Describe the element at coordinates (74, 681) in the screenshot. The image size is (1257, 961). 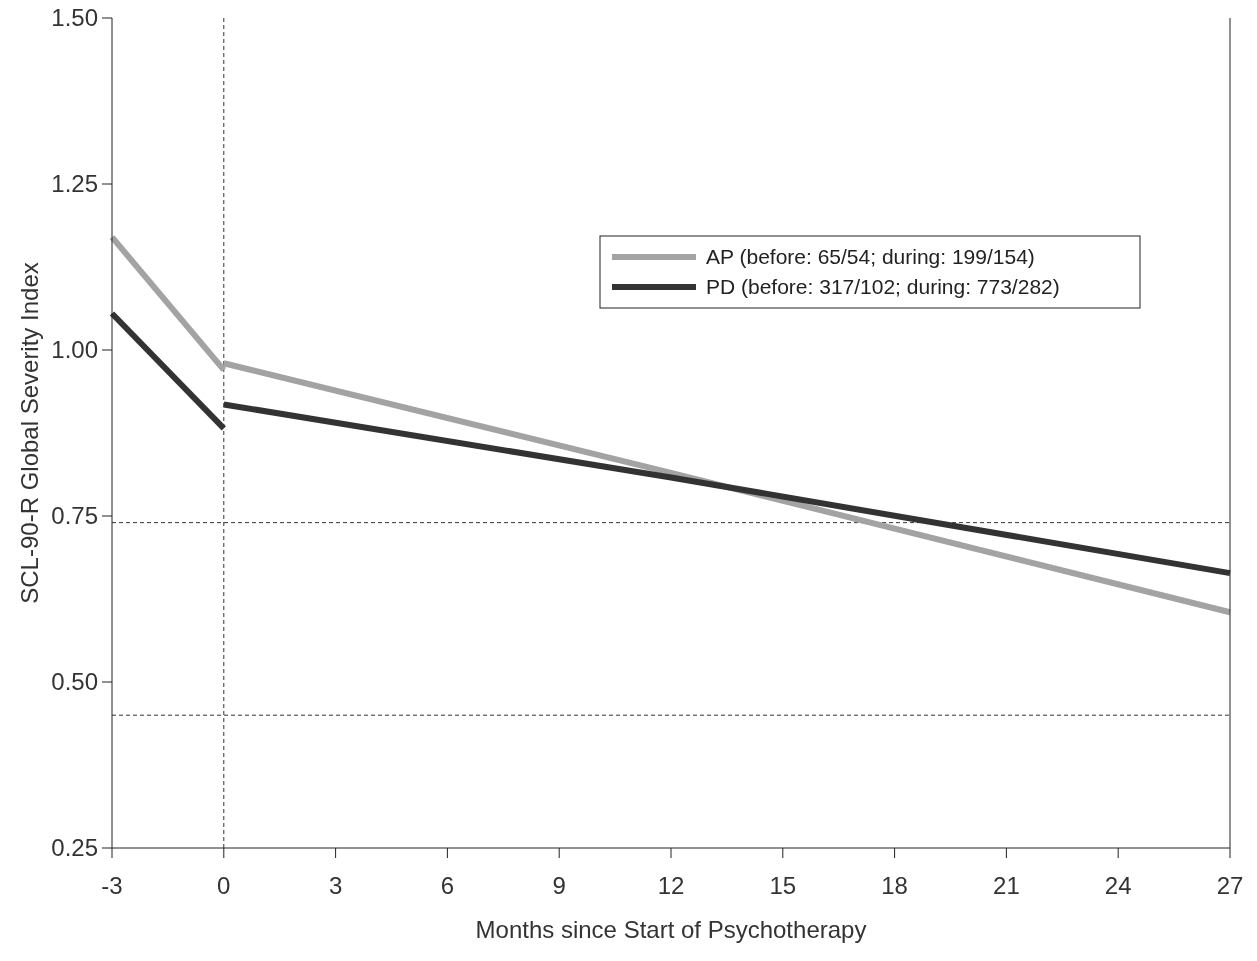
I see `y-tick-label: 0.50` at that location.